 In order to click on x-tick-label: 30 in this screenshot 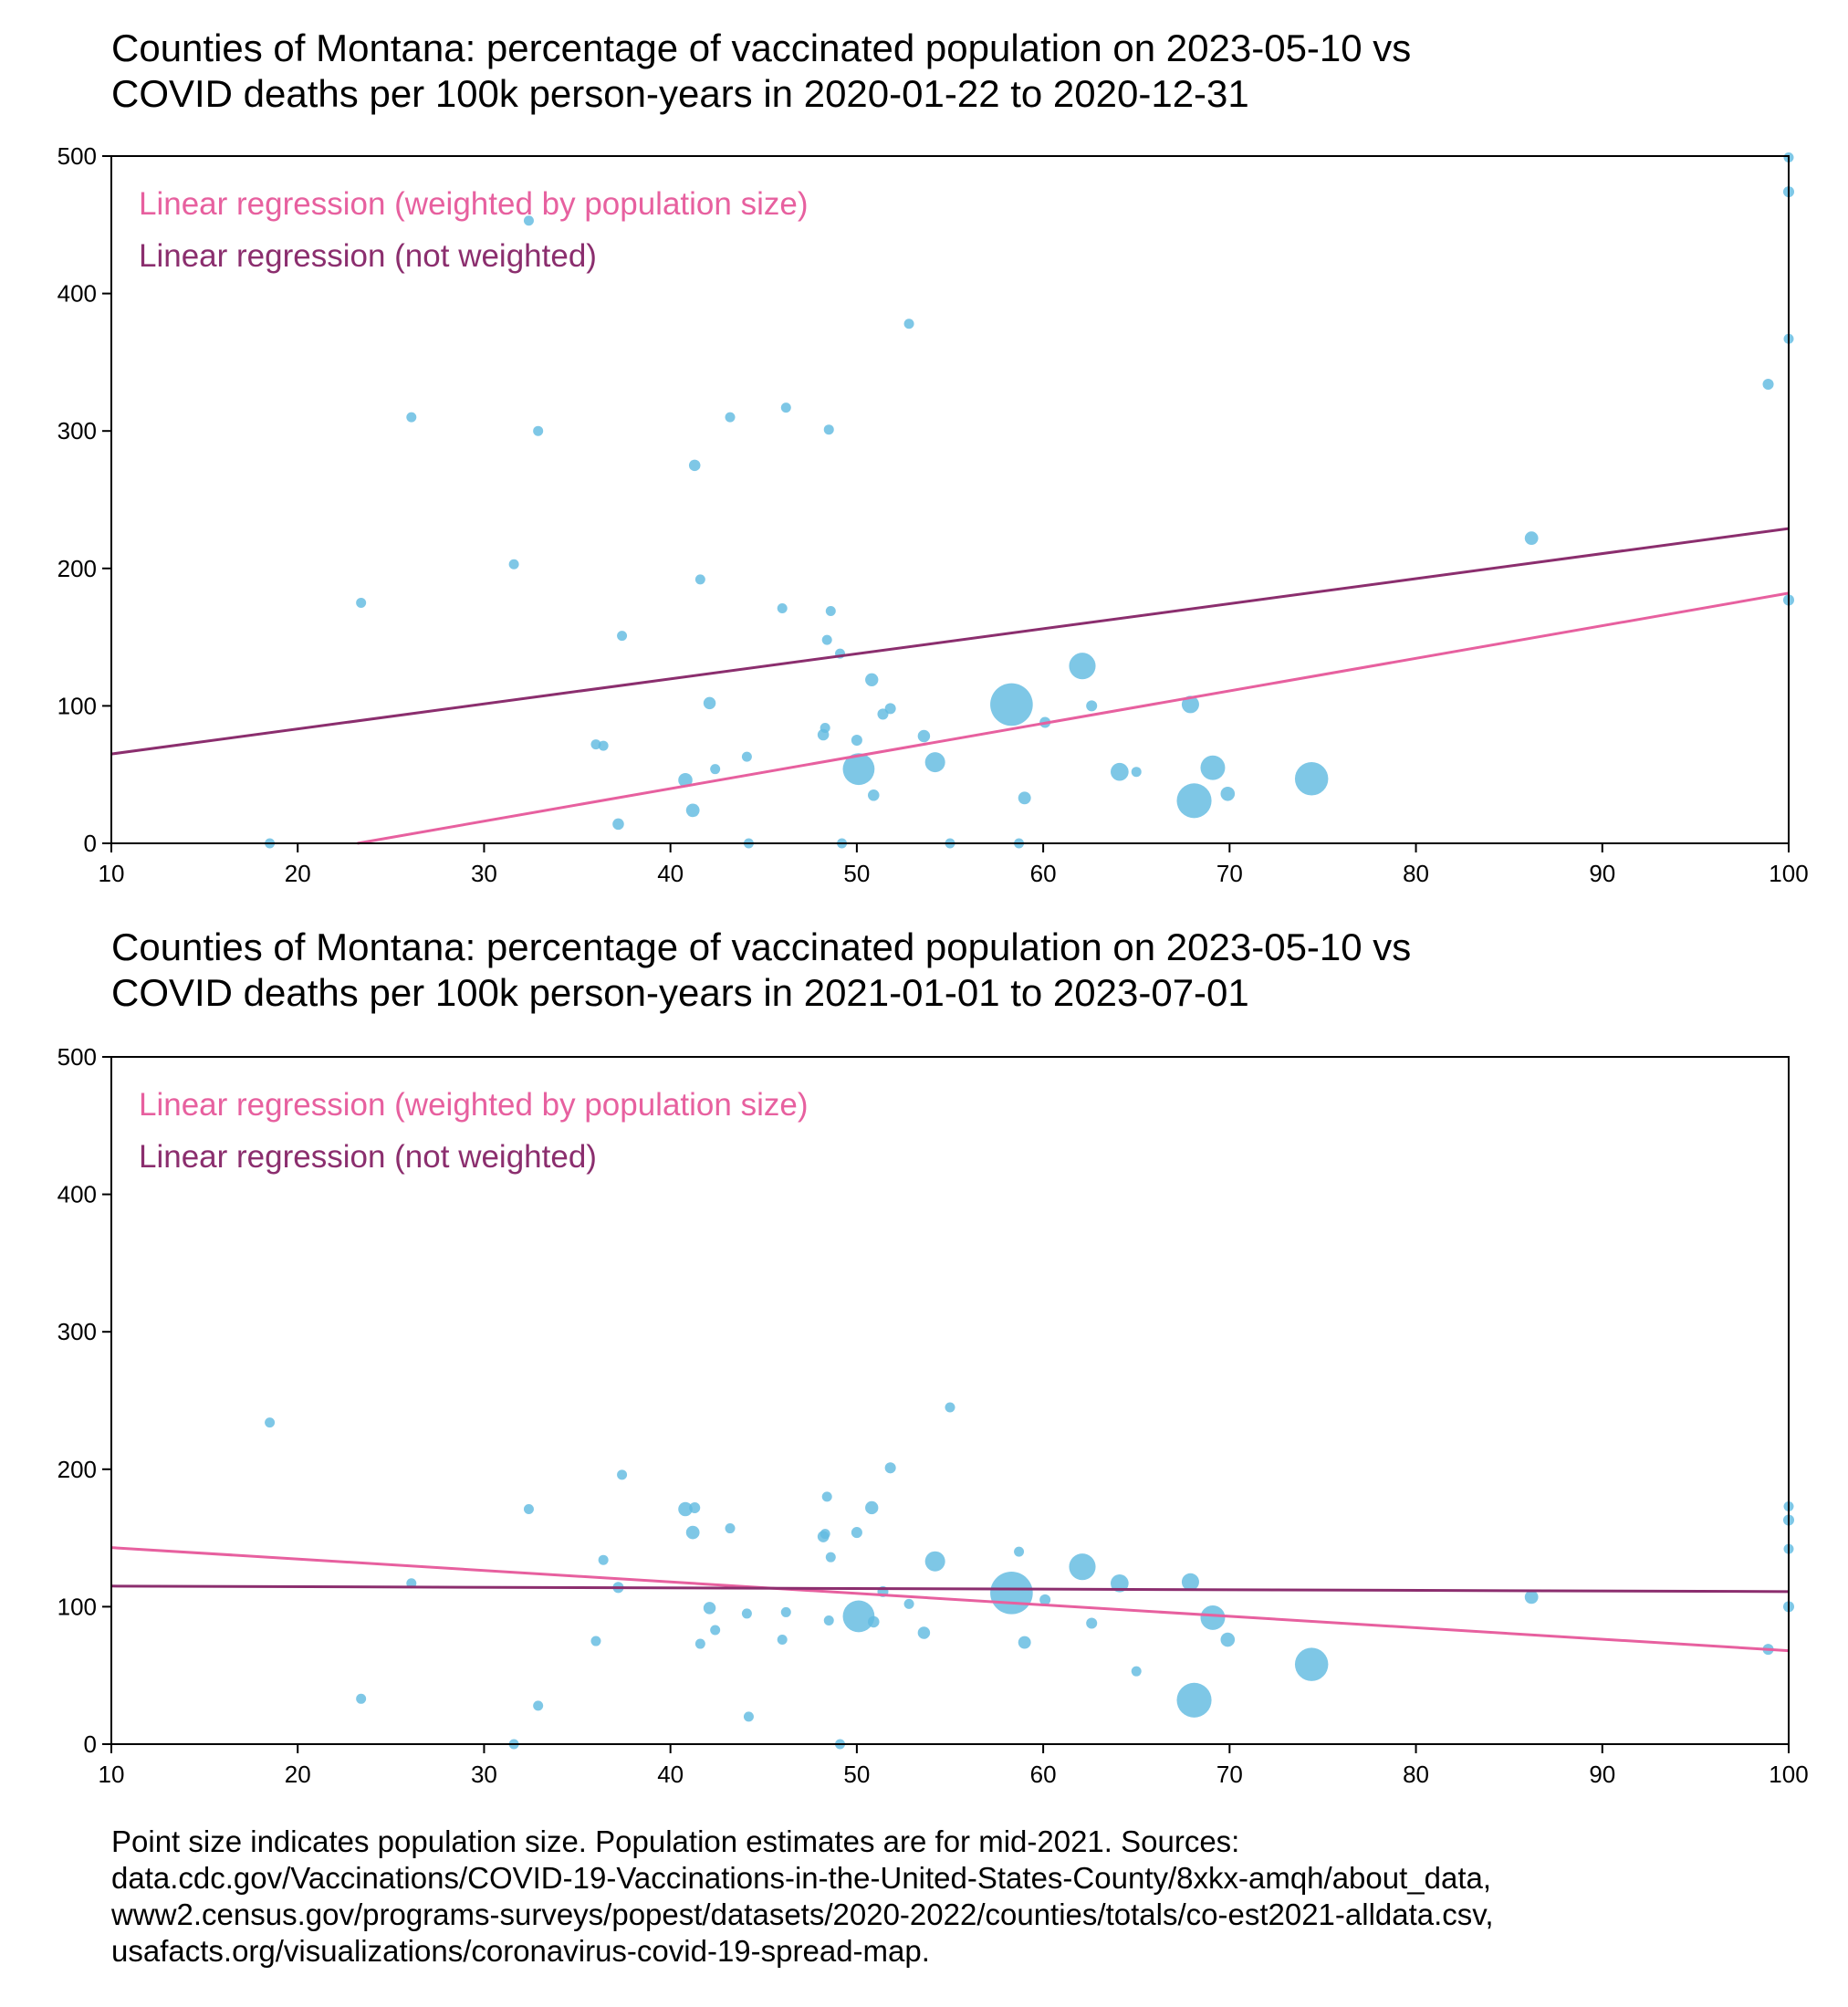, I will do `click(484, 1774)`.